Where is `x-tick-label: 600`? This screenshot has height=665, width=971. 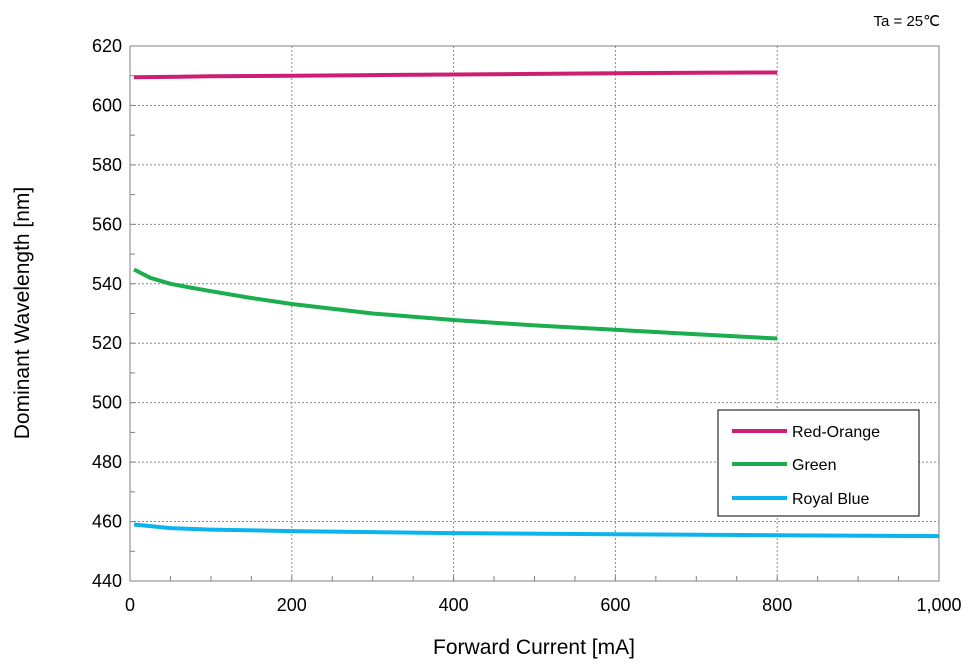 x-tick-label: 600 is located at coordinates (615, 605).